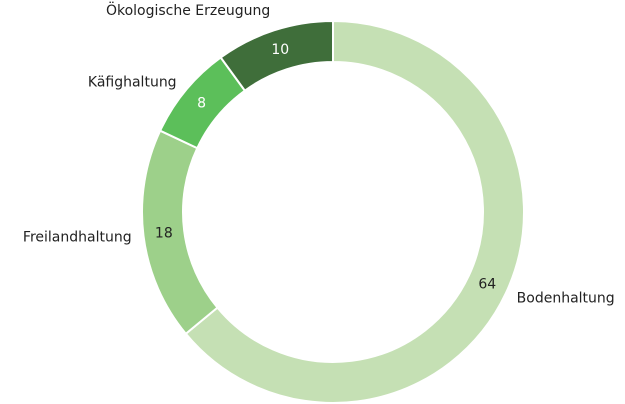 The height and width of the screenshot is (404, 625). I want to click on category-label: Ökologische Erzeugung, so click(188, 10).